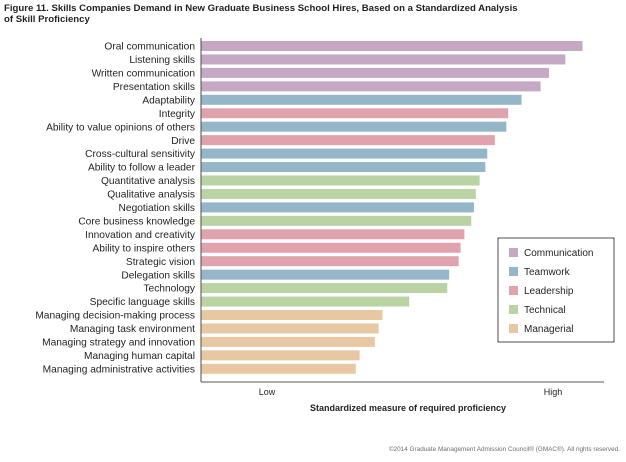  I want to click on bar-adaptability, so click(361, 99).